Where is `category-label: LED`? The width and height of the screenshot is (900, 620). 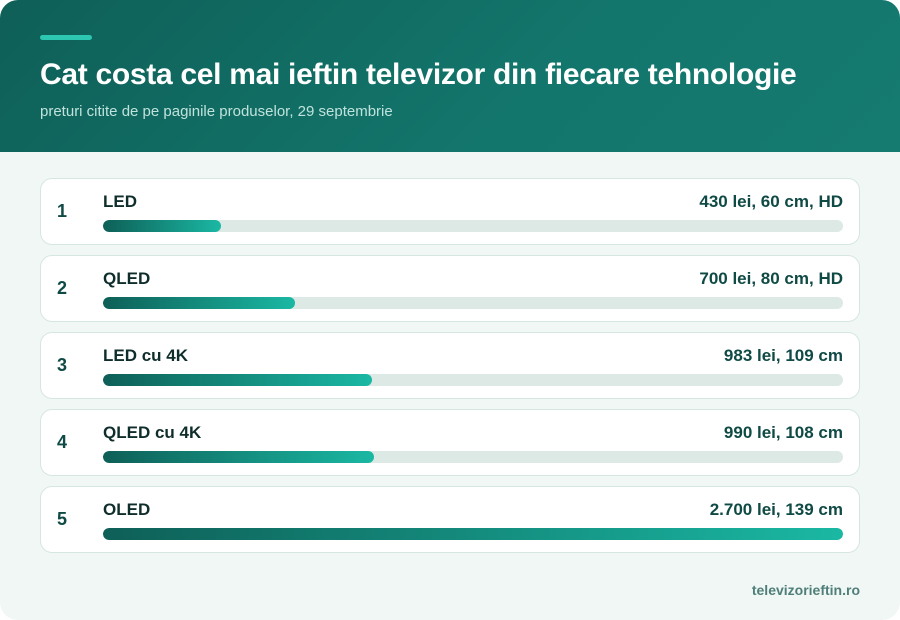 category-label: LED is located at coordinates (120, 201).